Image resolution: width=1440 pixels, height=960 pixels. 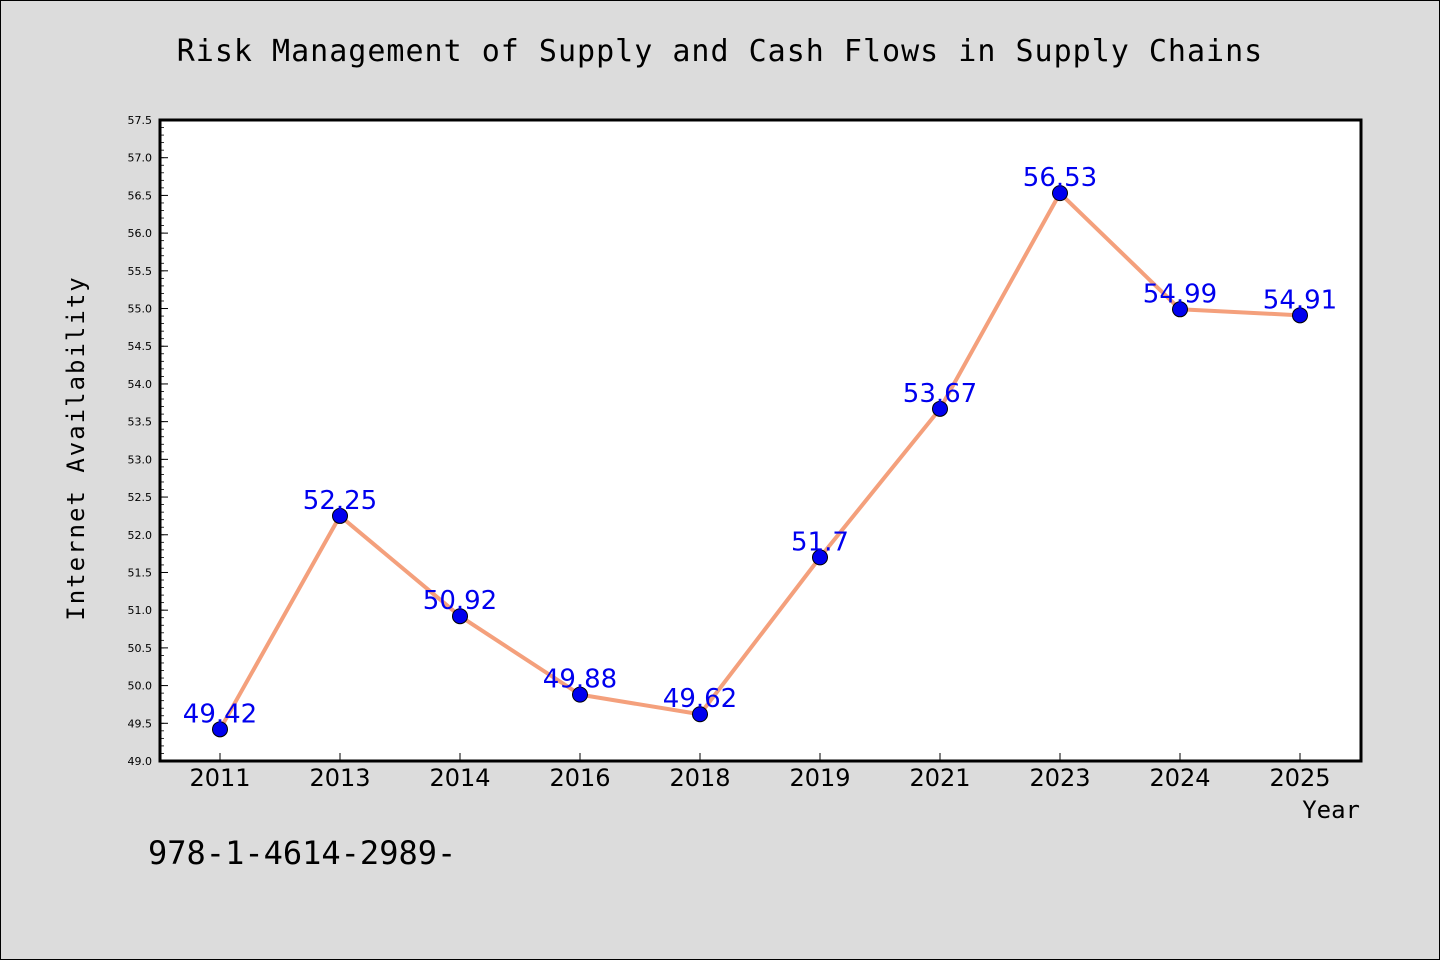 I want to click on x-tick-label: 2023, so click(x=1059, y=778).